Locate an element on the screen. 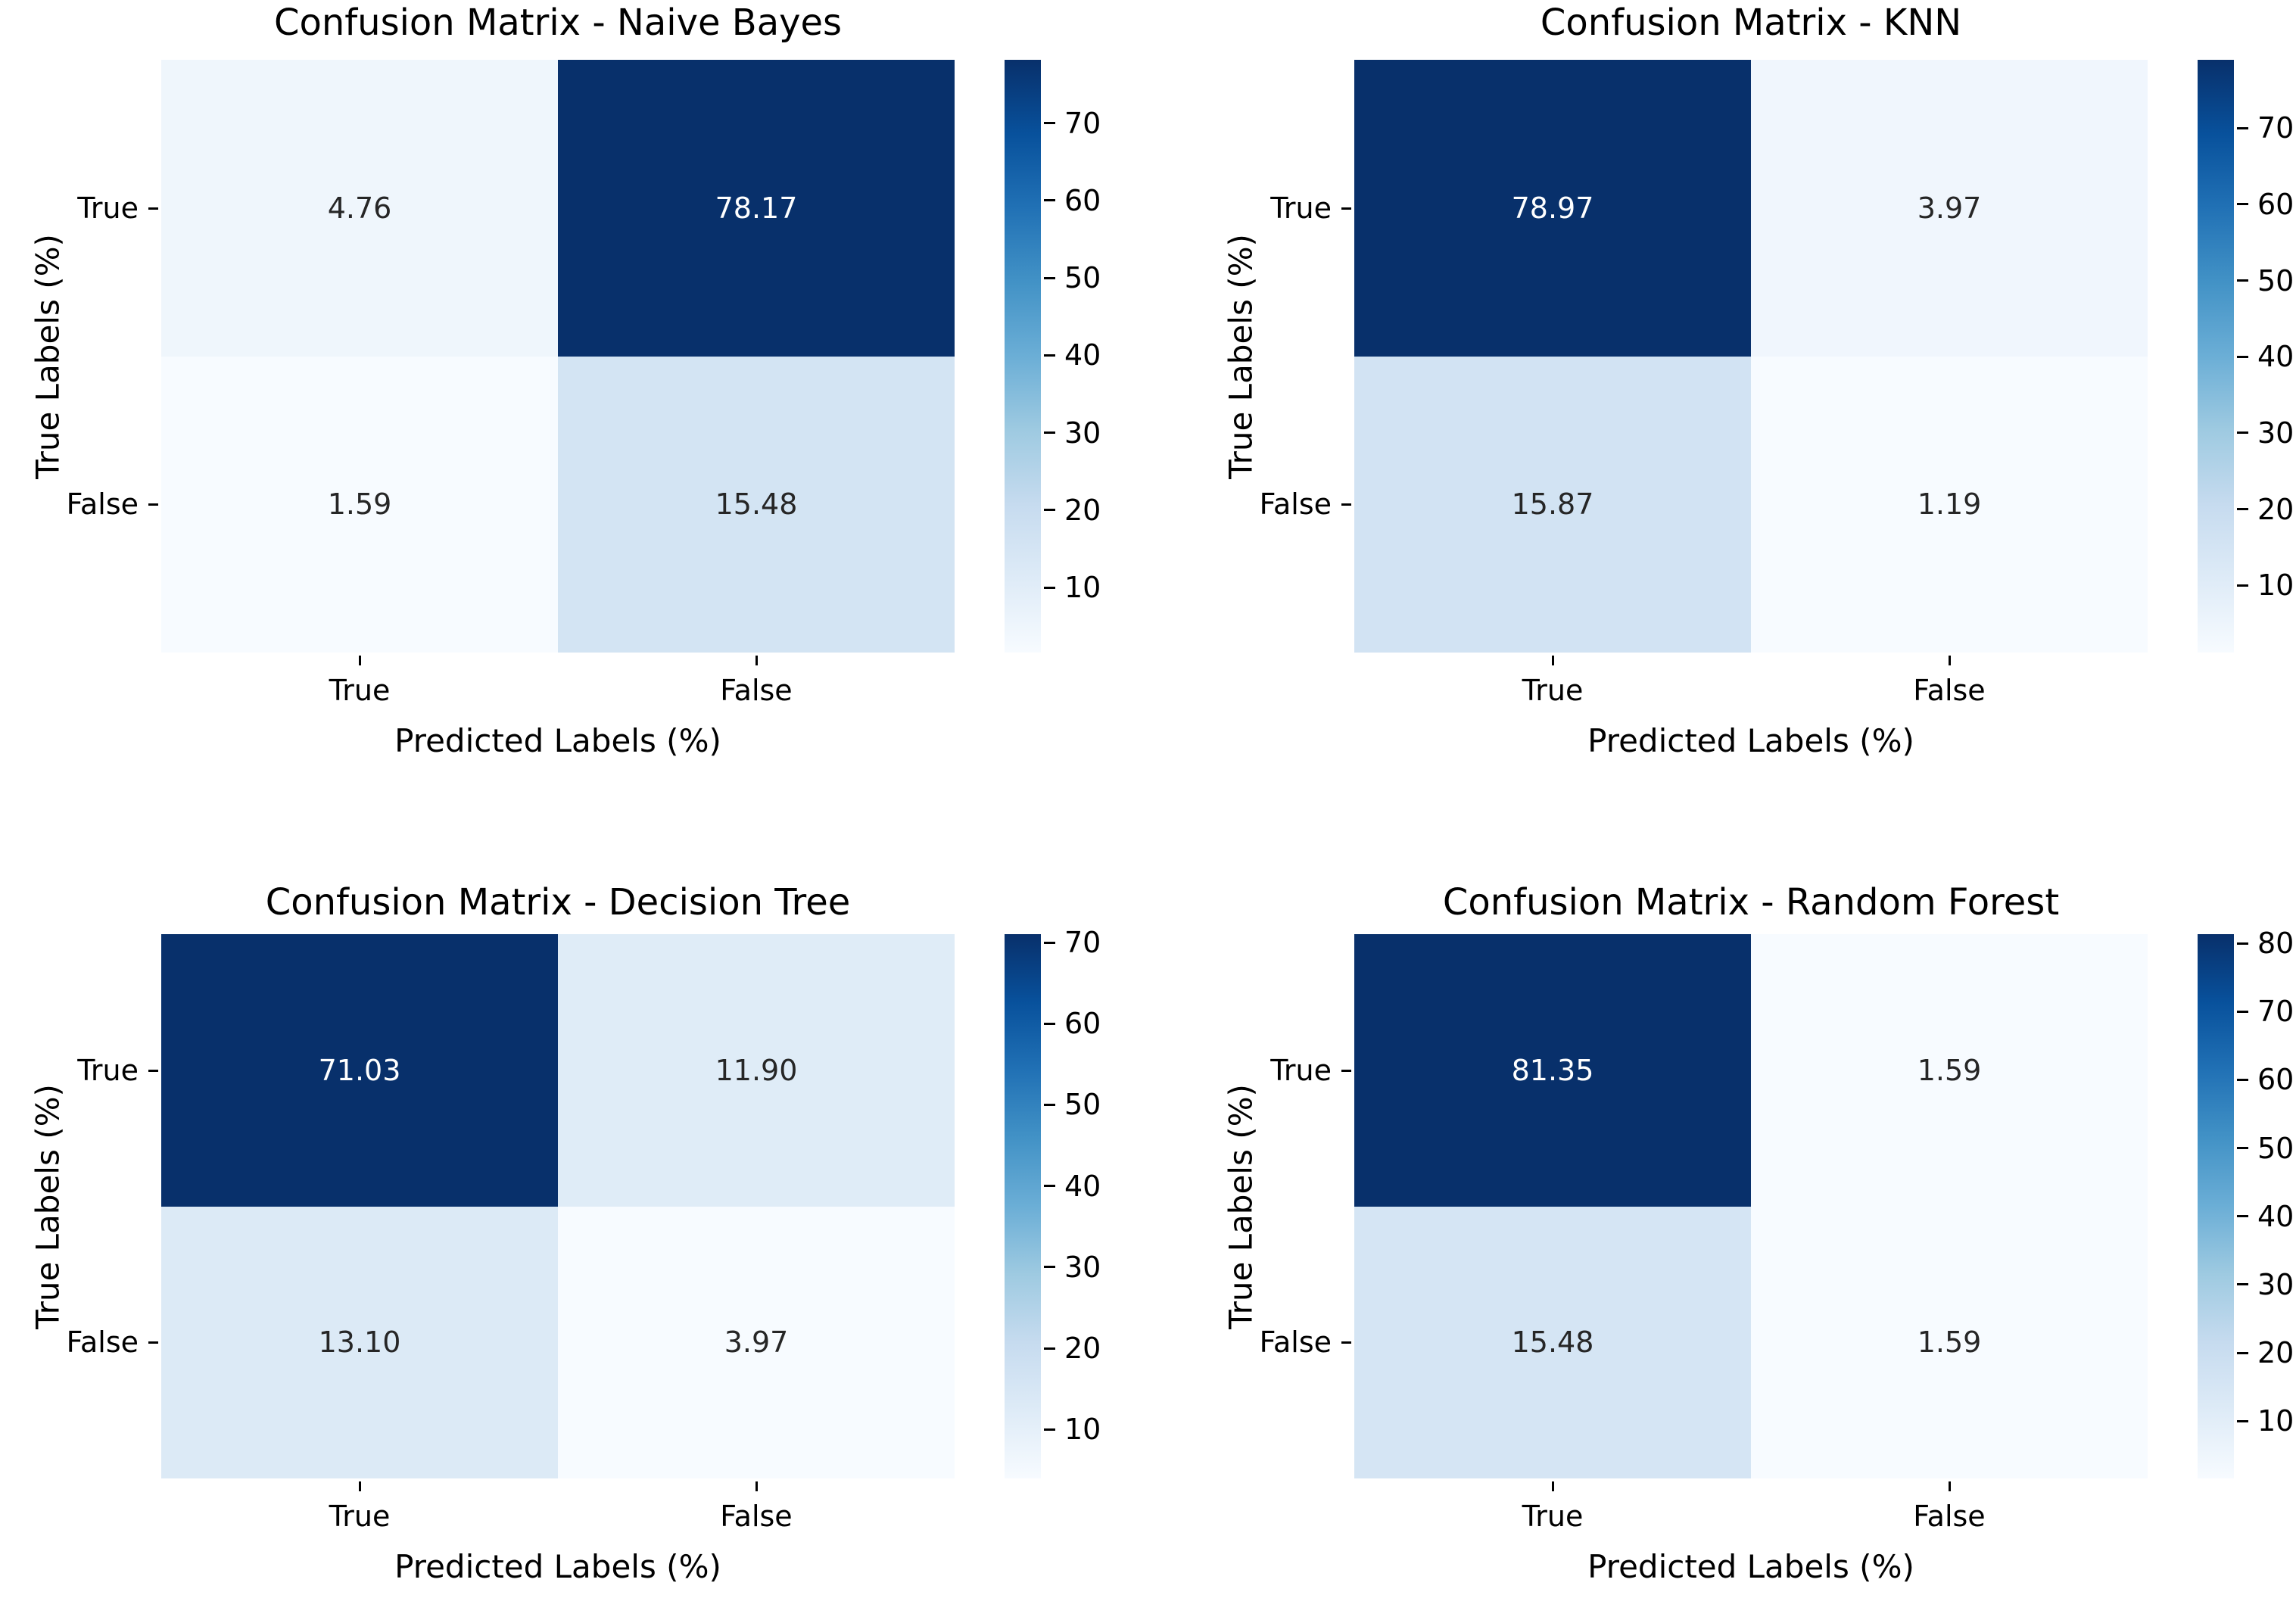  colorbar: 80 70 60 50 40 30 20 10 is located at coordinates (2246, 1202).